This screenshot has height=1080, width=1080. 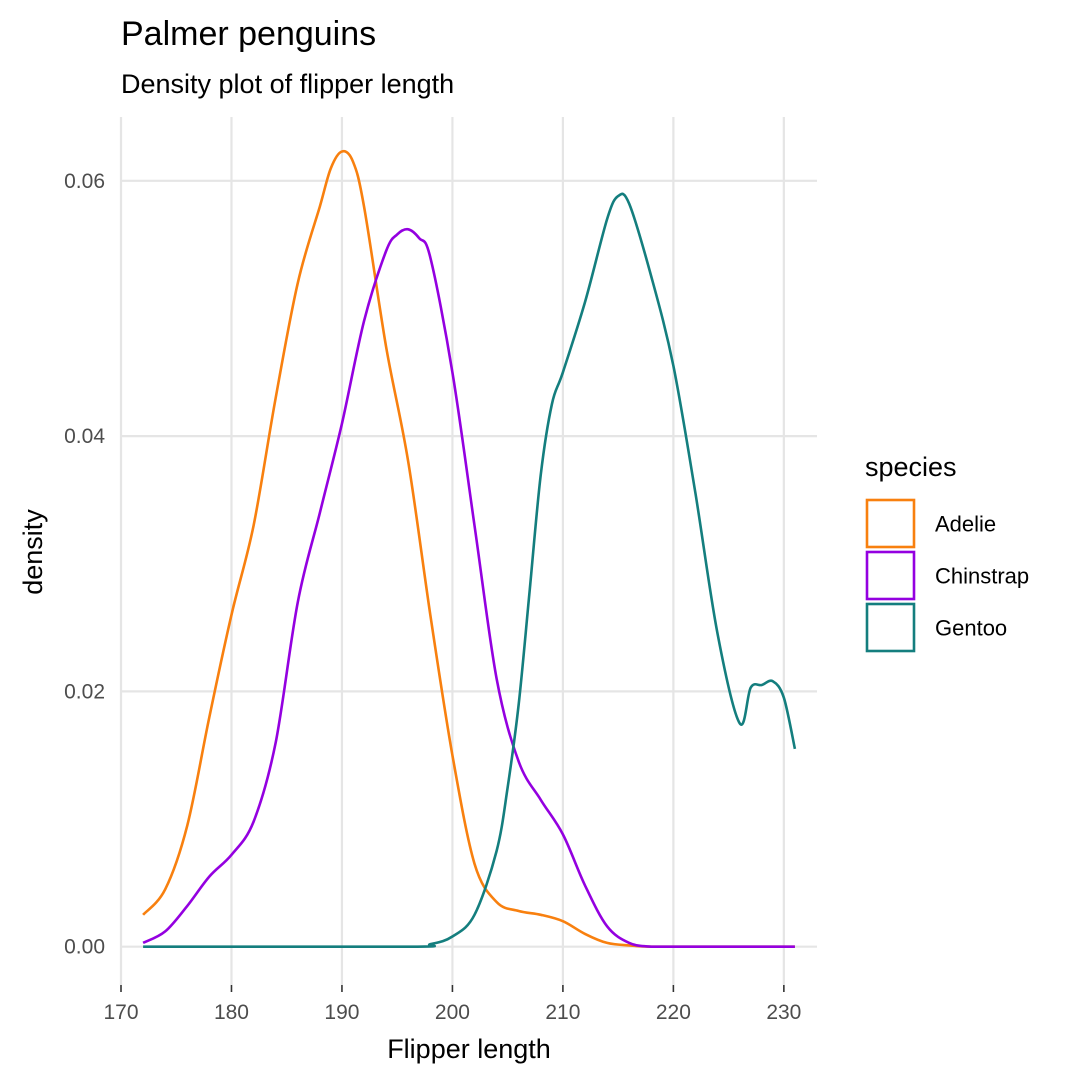 I want to click on legend-label-chinstrap: Chinstrap, so click(x=982, y=576).